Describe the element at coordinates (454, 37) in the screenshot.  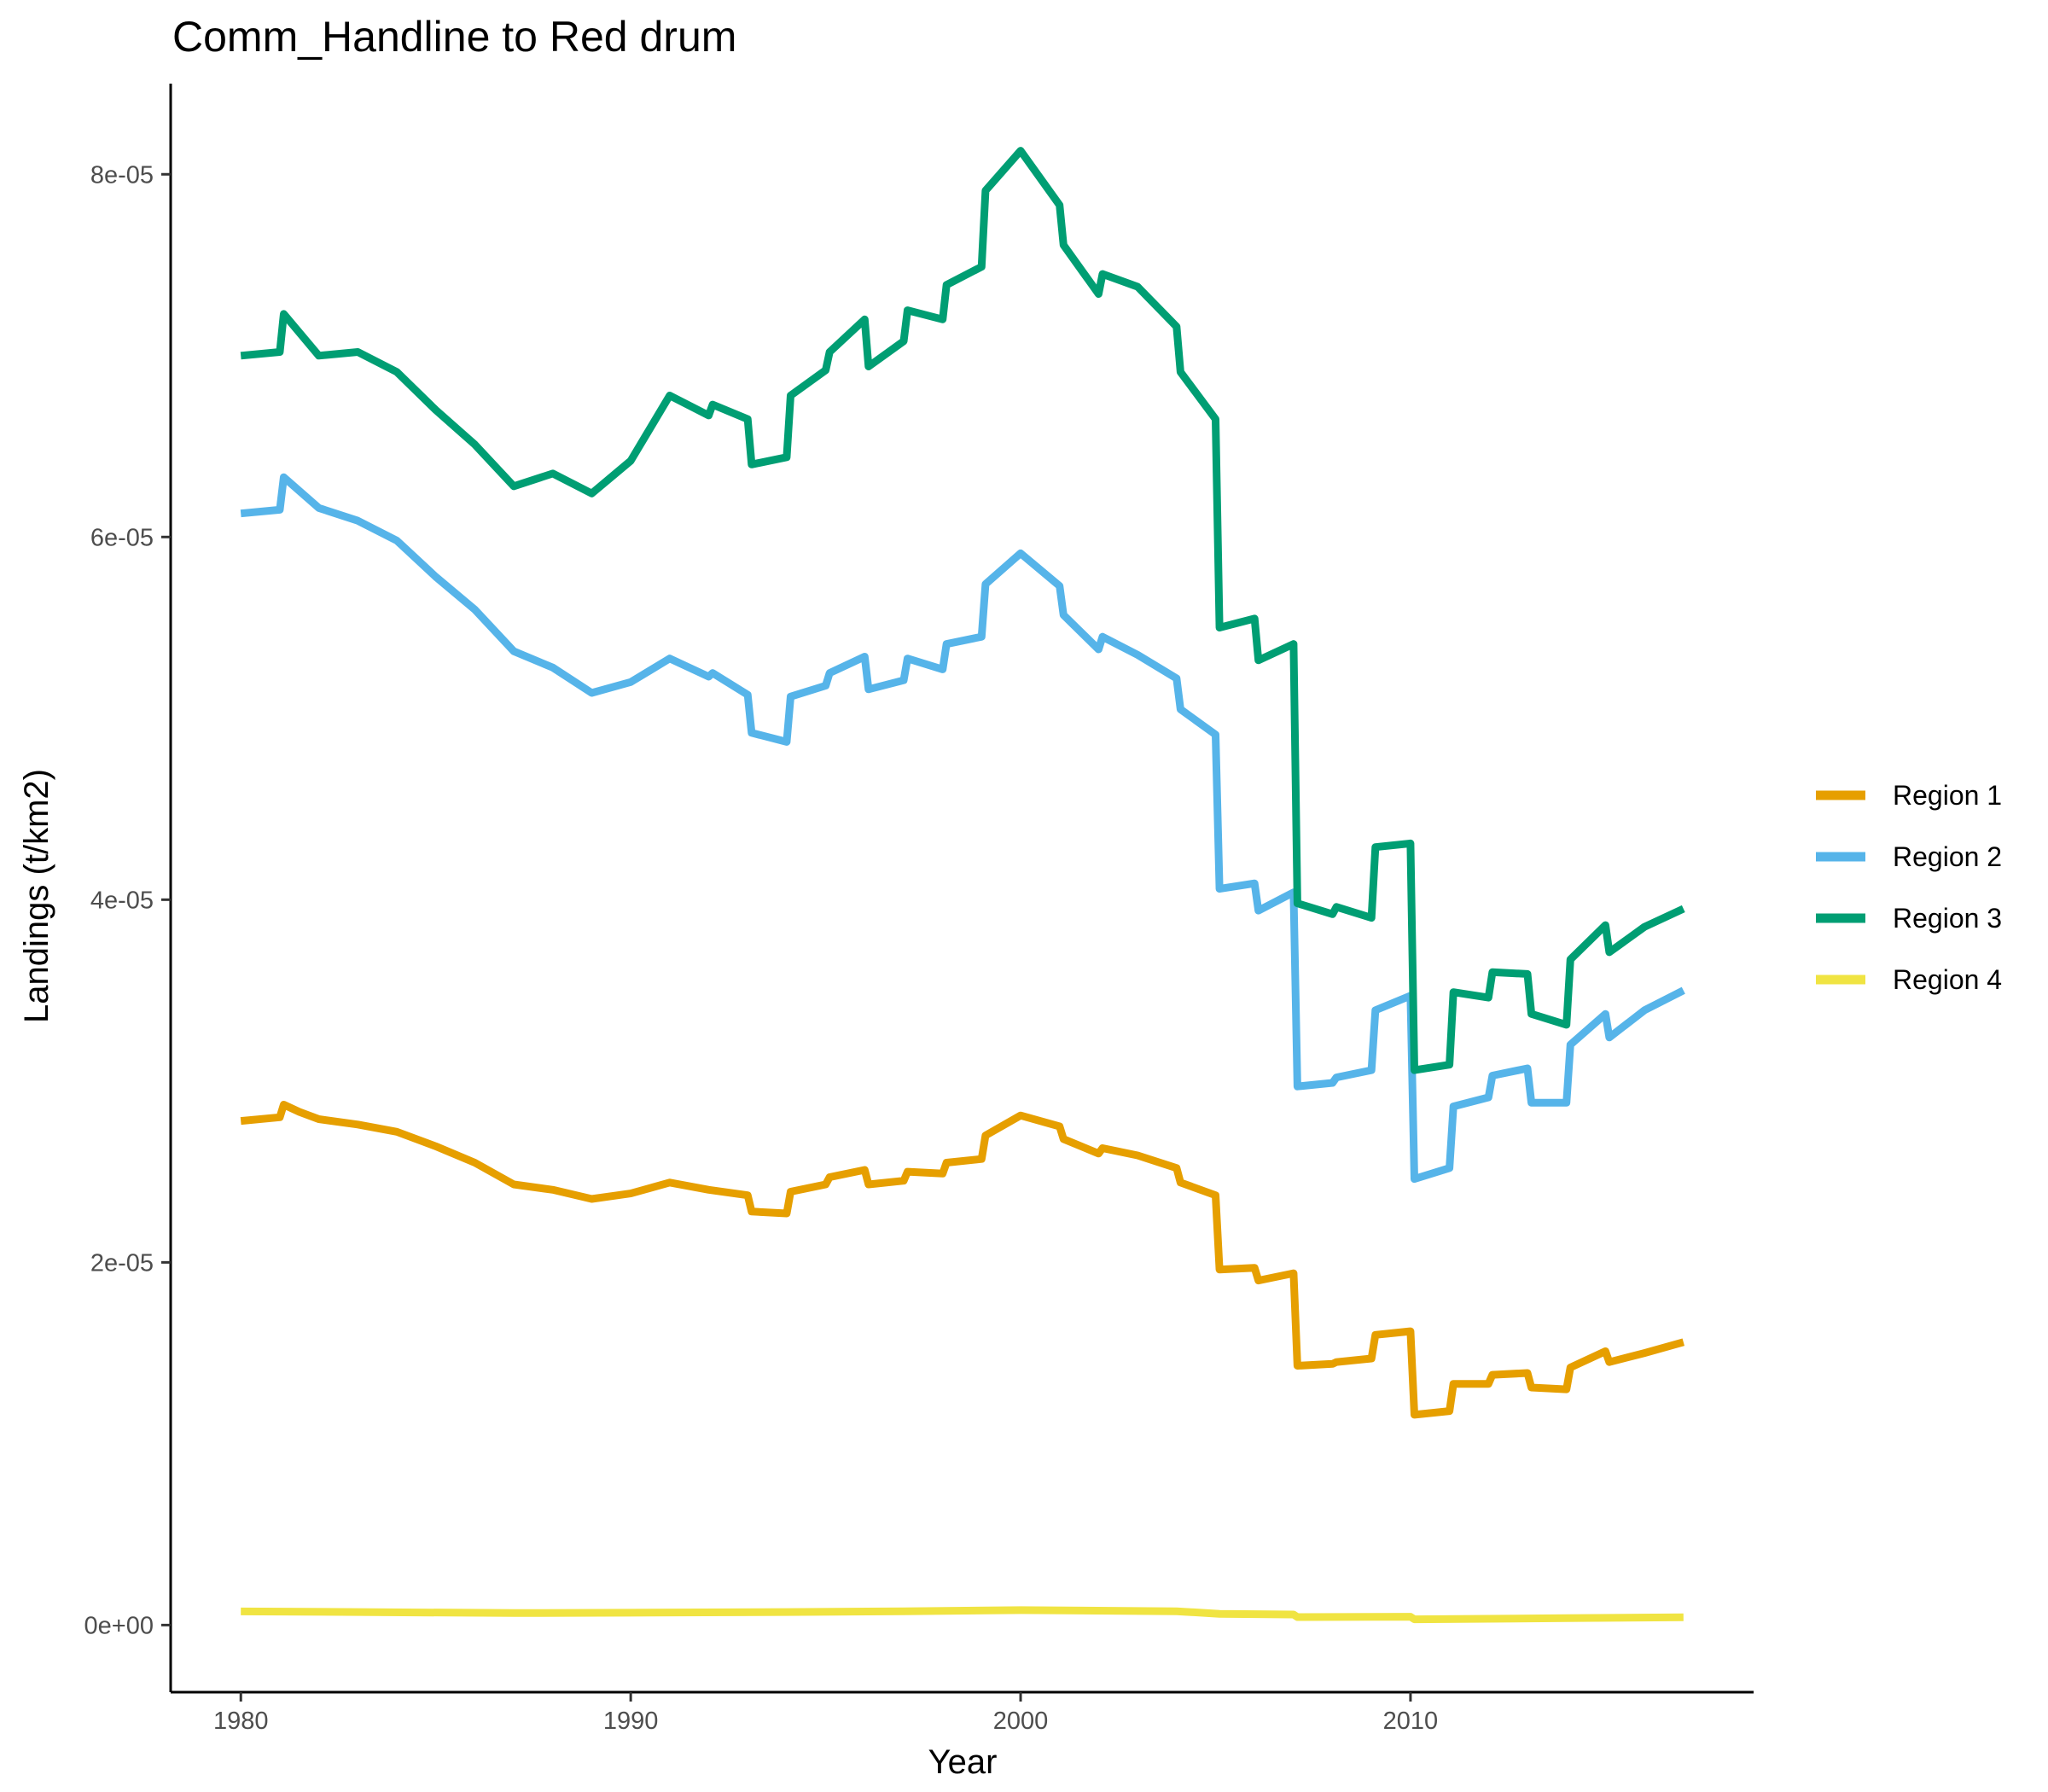
I see `chart-title: Comm_Handline to Red drum` at that location.